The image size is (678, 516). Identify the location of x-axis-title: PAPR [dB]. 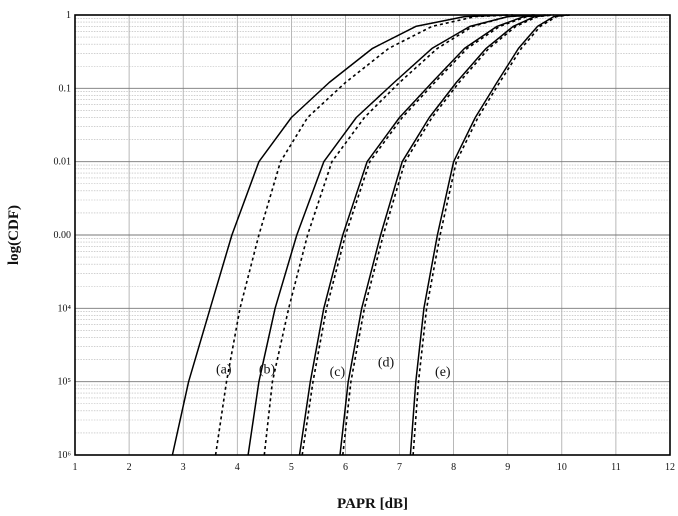
(372, 504).